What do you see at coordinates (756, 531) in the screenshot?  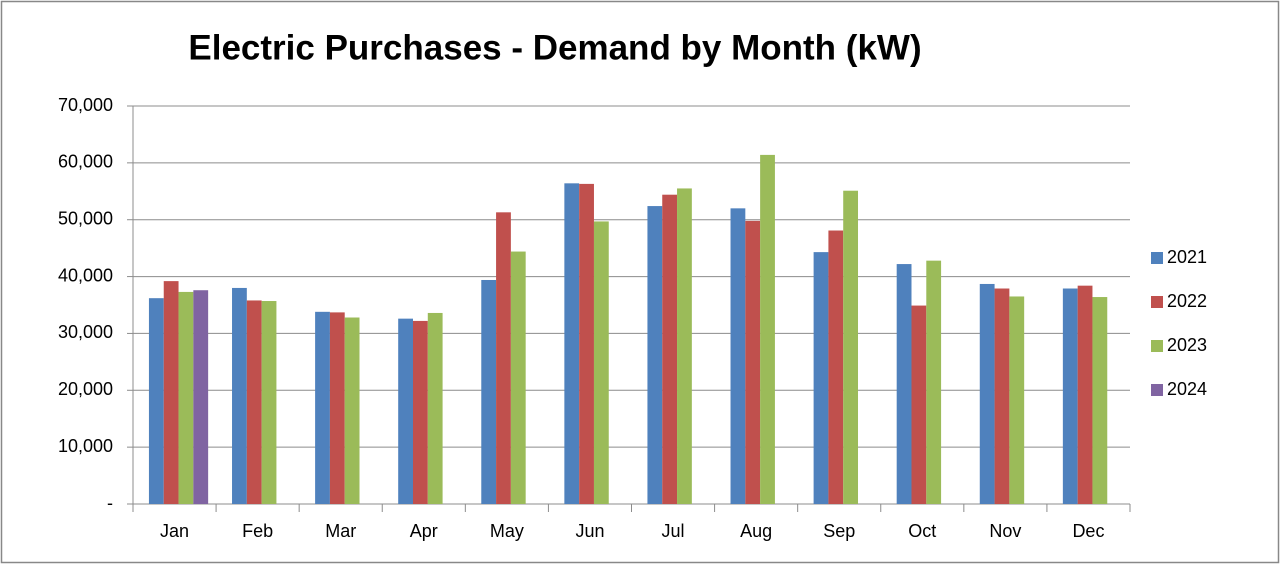 I see `x-tick-label: Aug` at bounding box center [756, 531].